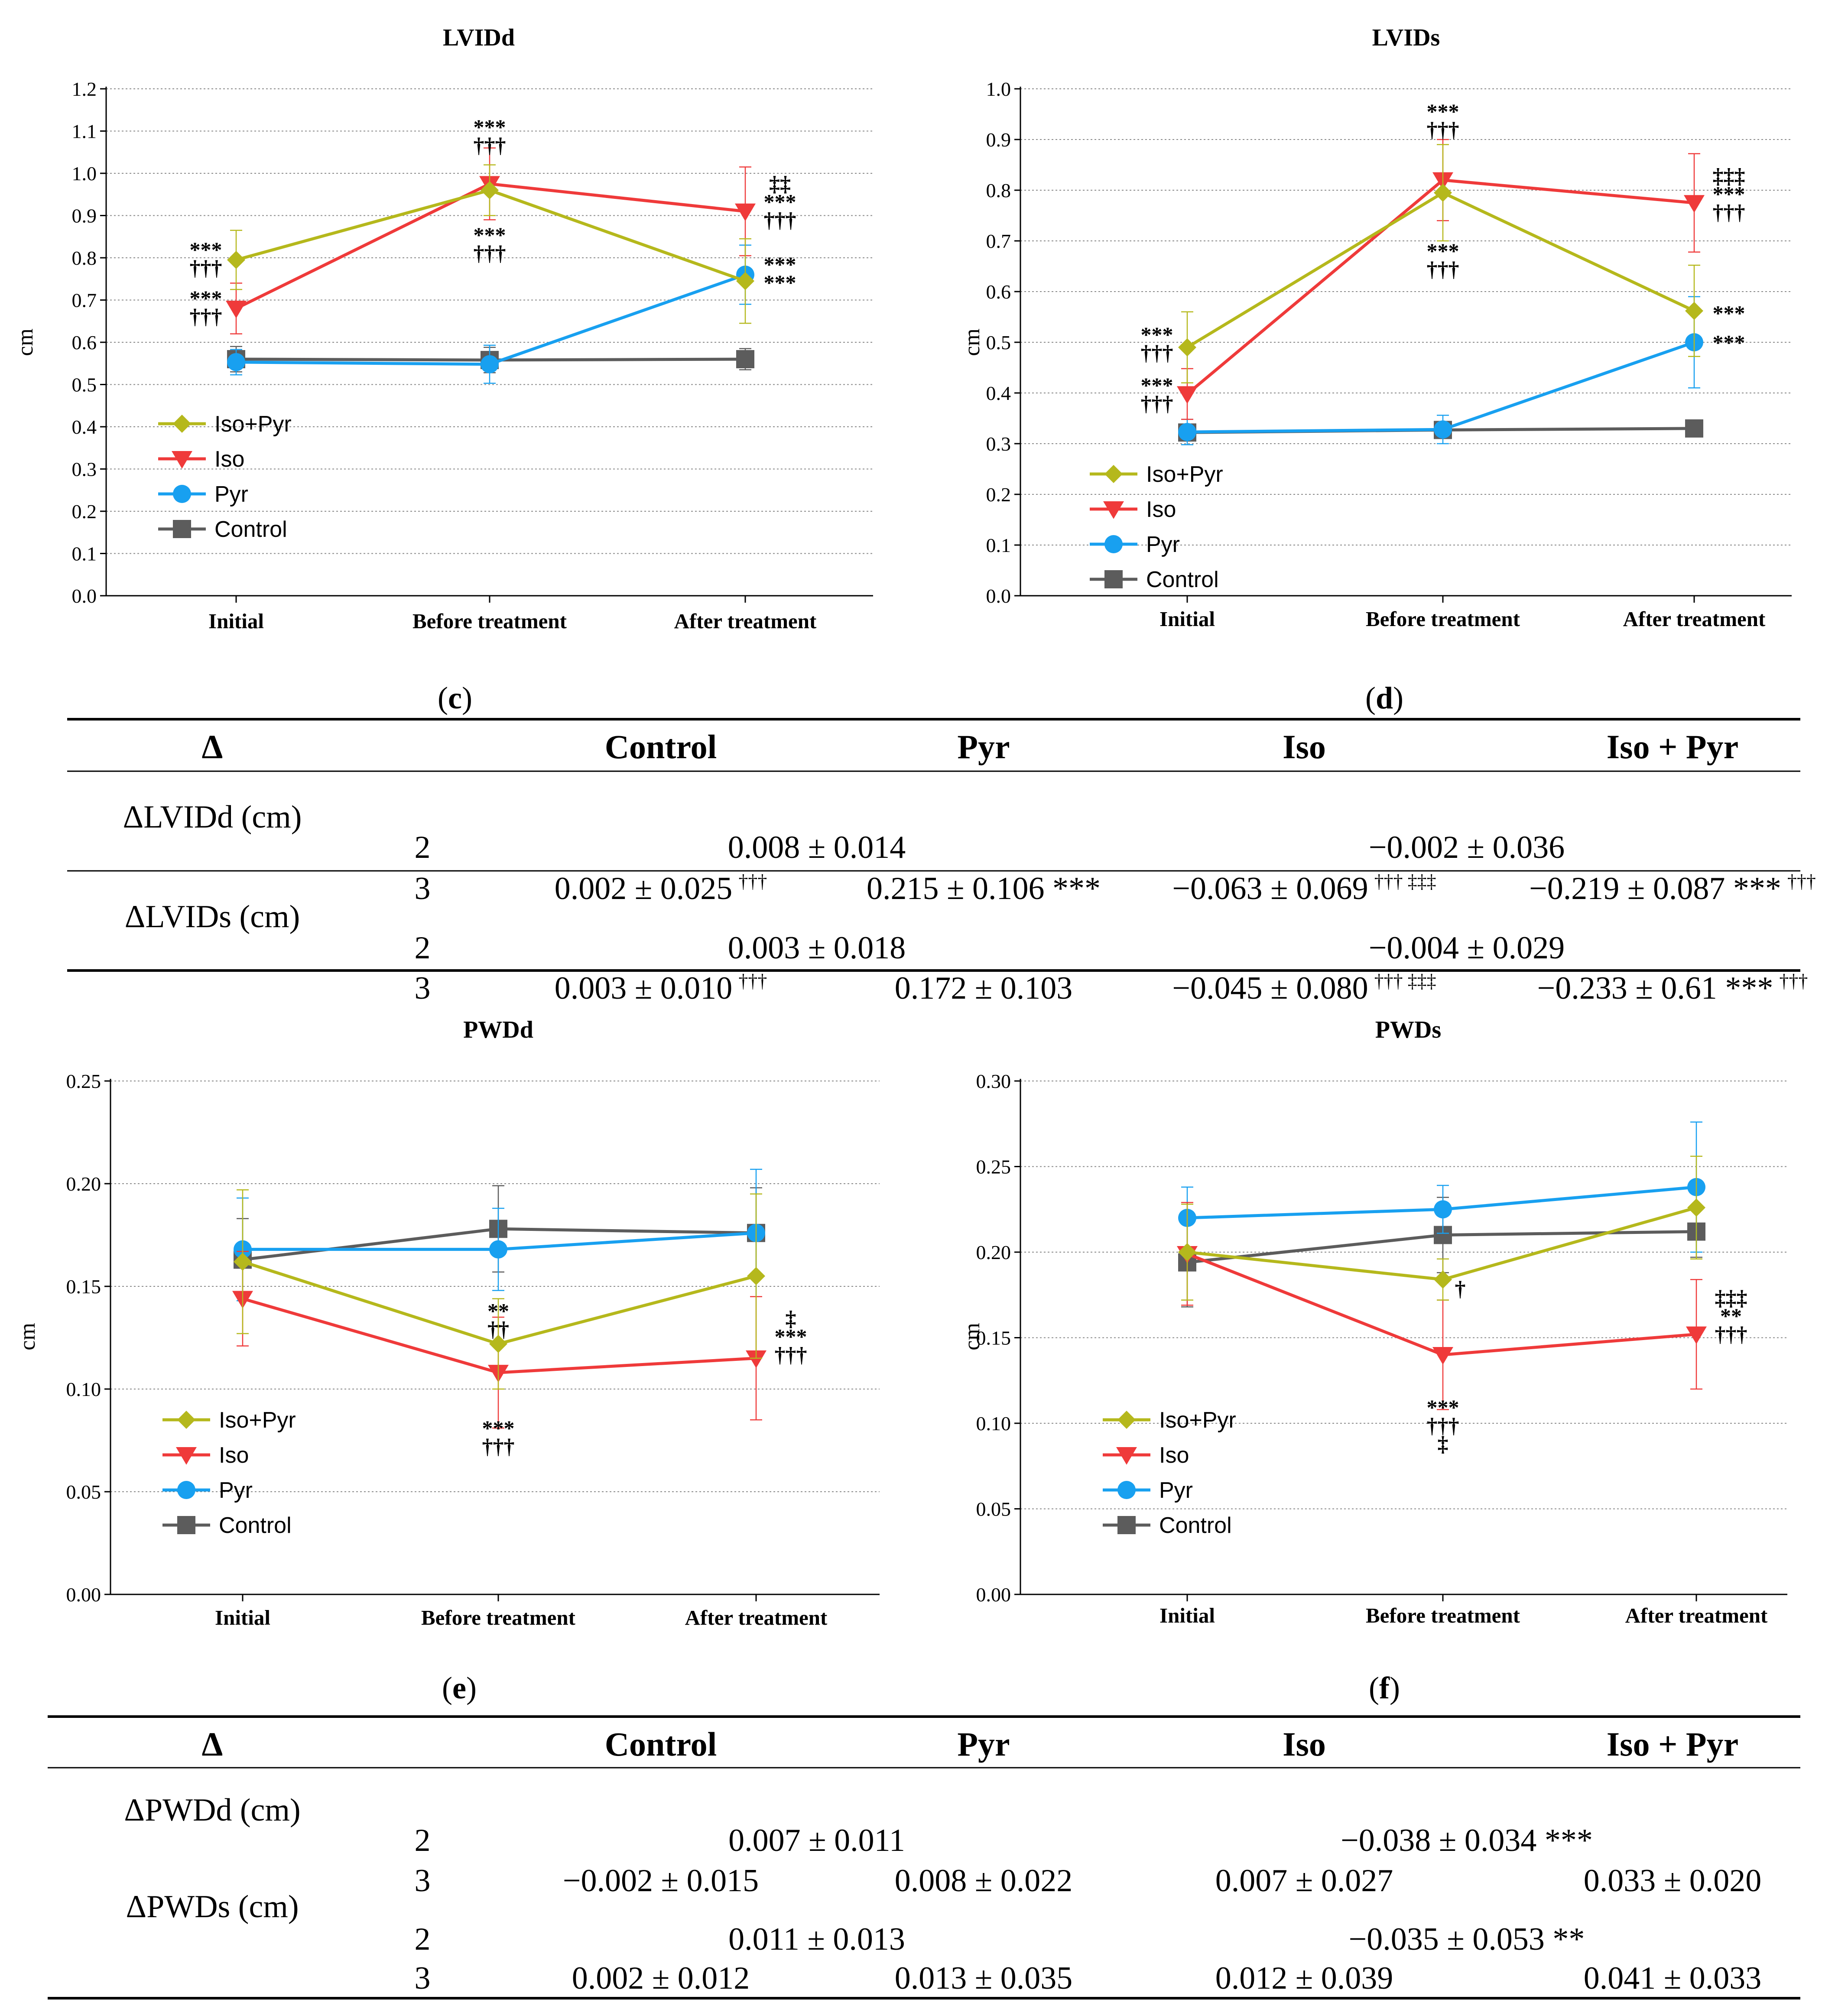 This screenshot has height=2006, width=1848. Describe the element at coordinates (84, 216) in the screenshot. I see `y-tick-label: 0.9` at that location.